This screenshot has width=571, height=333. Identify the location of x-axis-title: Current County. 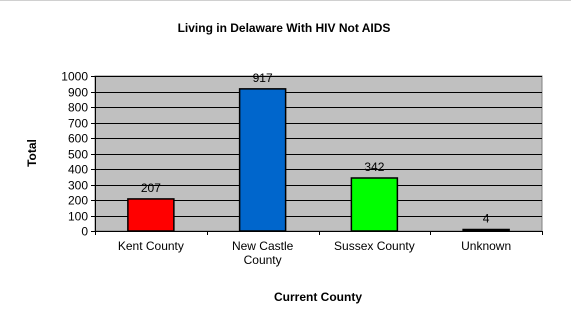
(318, 297).